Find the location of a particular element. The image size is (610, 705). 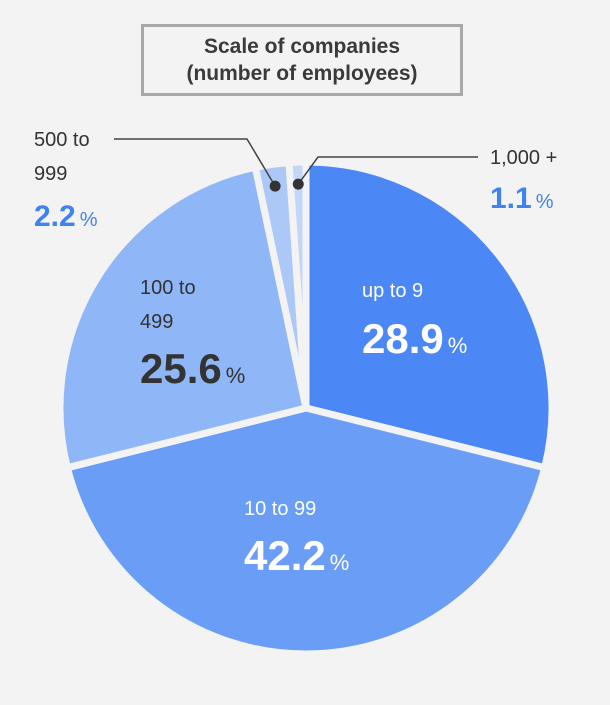

value-1000-plus-unit: % is located at coordinates (545, 202).